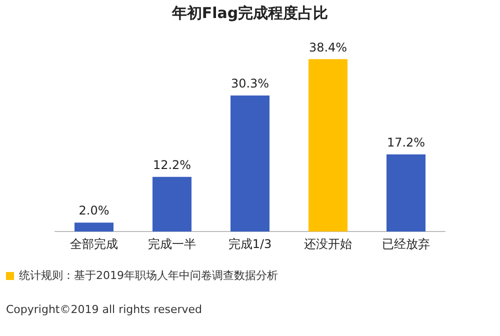 The width and height of the screenshot is (500, 336). What do you see at coordinates (148, 276) in the screenshot?
I see `text: 统计规则：基于2019年职场人年中问卷调查数据分析` at bounding box center [148, 276].